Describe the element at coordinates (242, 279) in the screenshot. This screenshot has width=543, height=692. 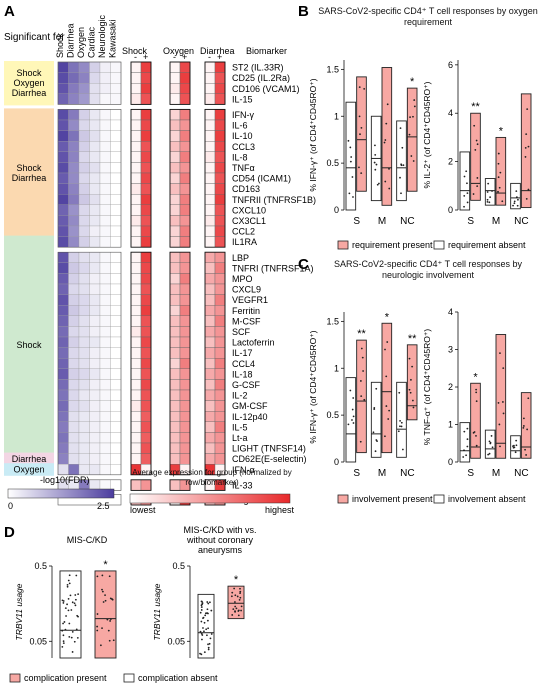
I see `biomarker-label: MPO` at that location.